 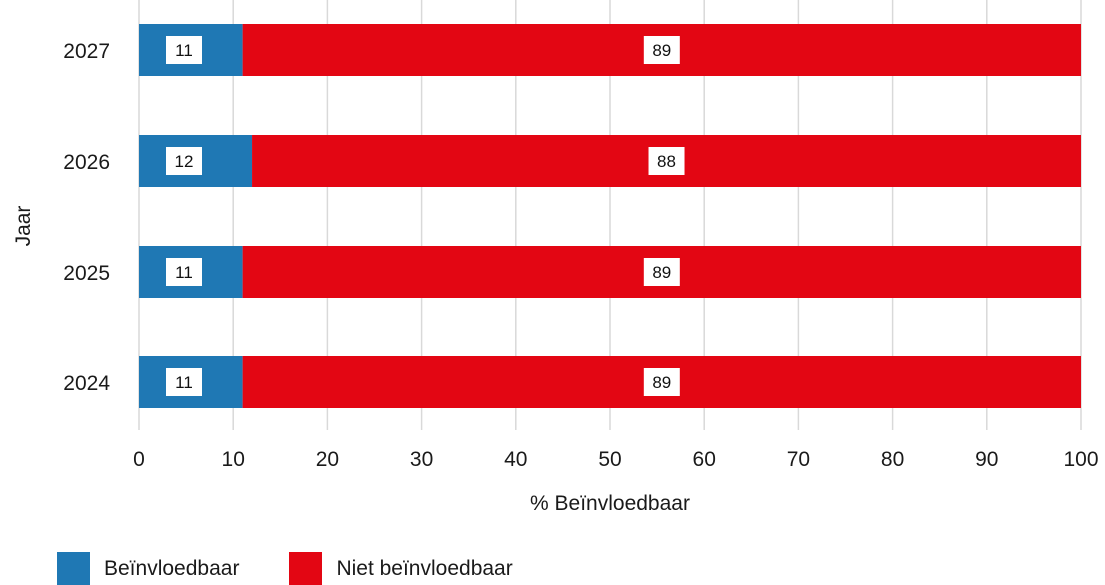 What do you see at coordinates (704, 459) in the screenshot?
I see `x-tick-label: 60` at bounding box center [704, 459].